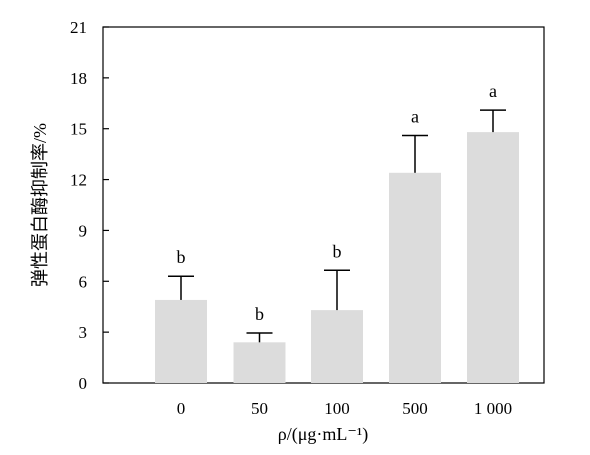 The image size is (590, 455). What do you see at coordinates (415, 408) in the screenshot?
I see `x-tick-label: 500` at bounding box center [415, 408].